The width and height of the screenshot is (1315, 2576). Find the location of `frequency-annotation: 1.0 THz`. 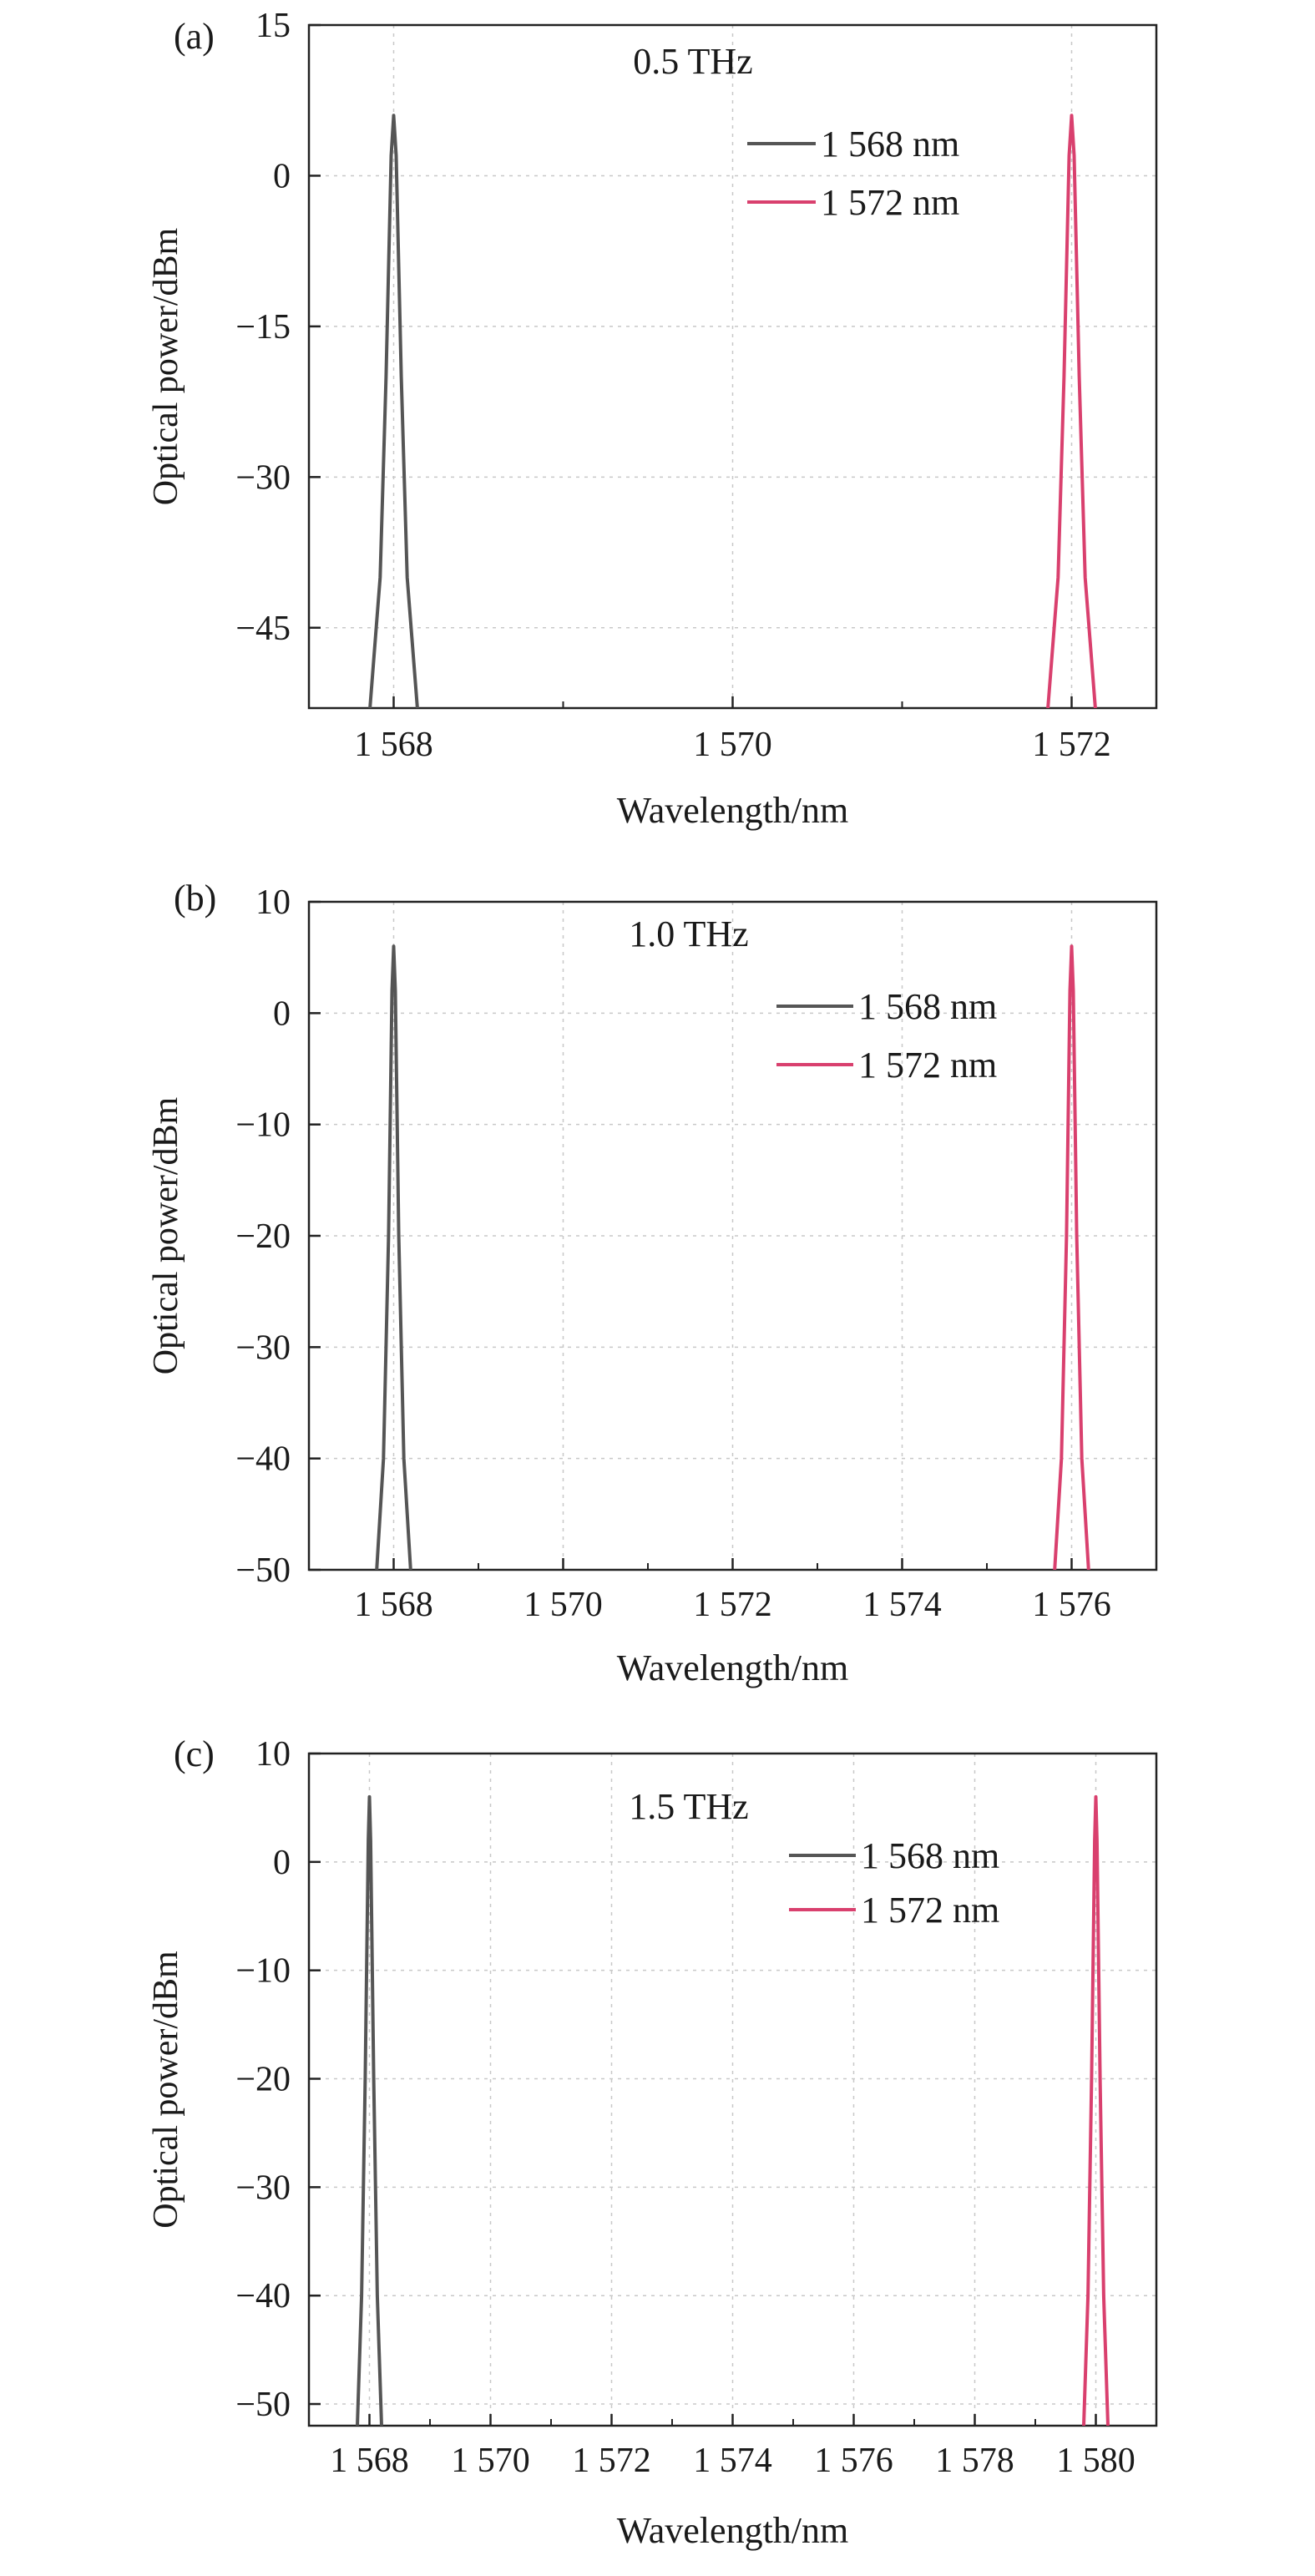

frequency-annotation: 1.0 THz is located at coordinates (688, 933).